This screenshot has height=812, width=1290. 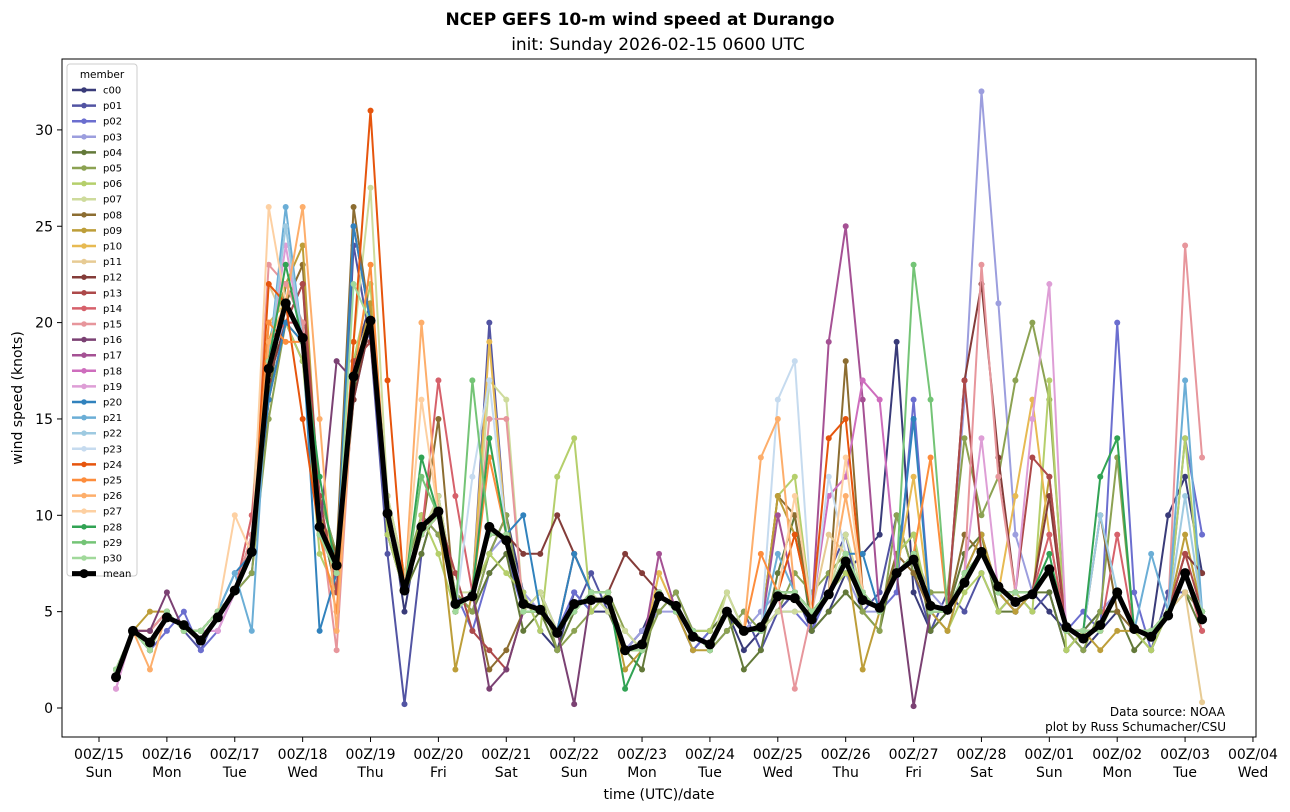 What do you see at coordinates (84, 558) in the screenshot?
I see `legend-marker-p30` at bounding box center [84, 558].